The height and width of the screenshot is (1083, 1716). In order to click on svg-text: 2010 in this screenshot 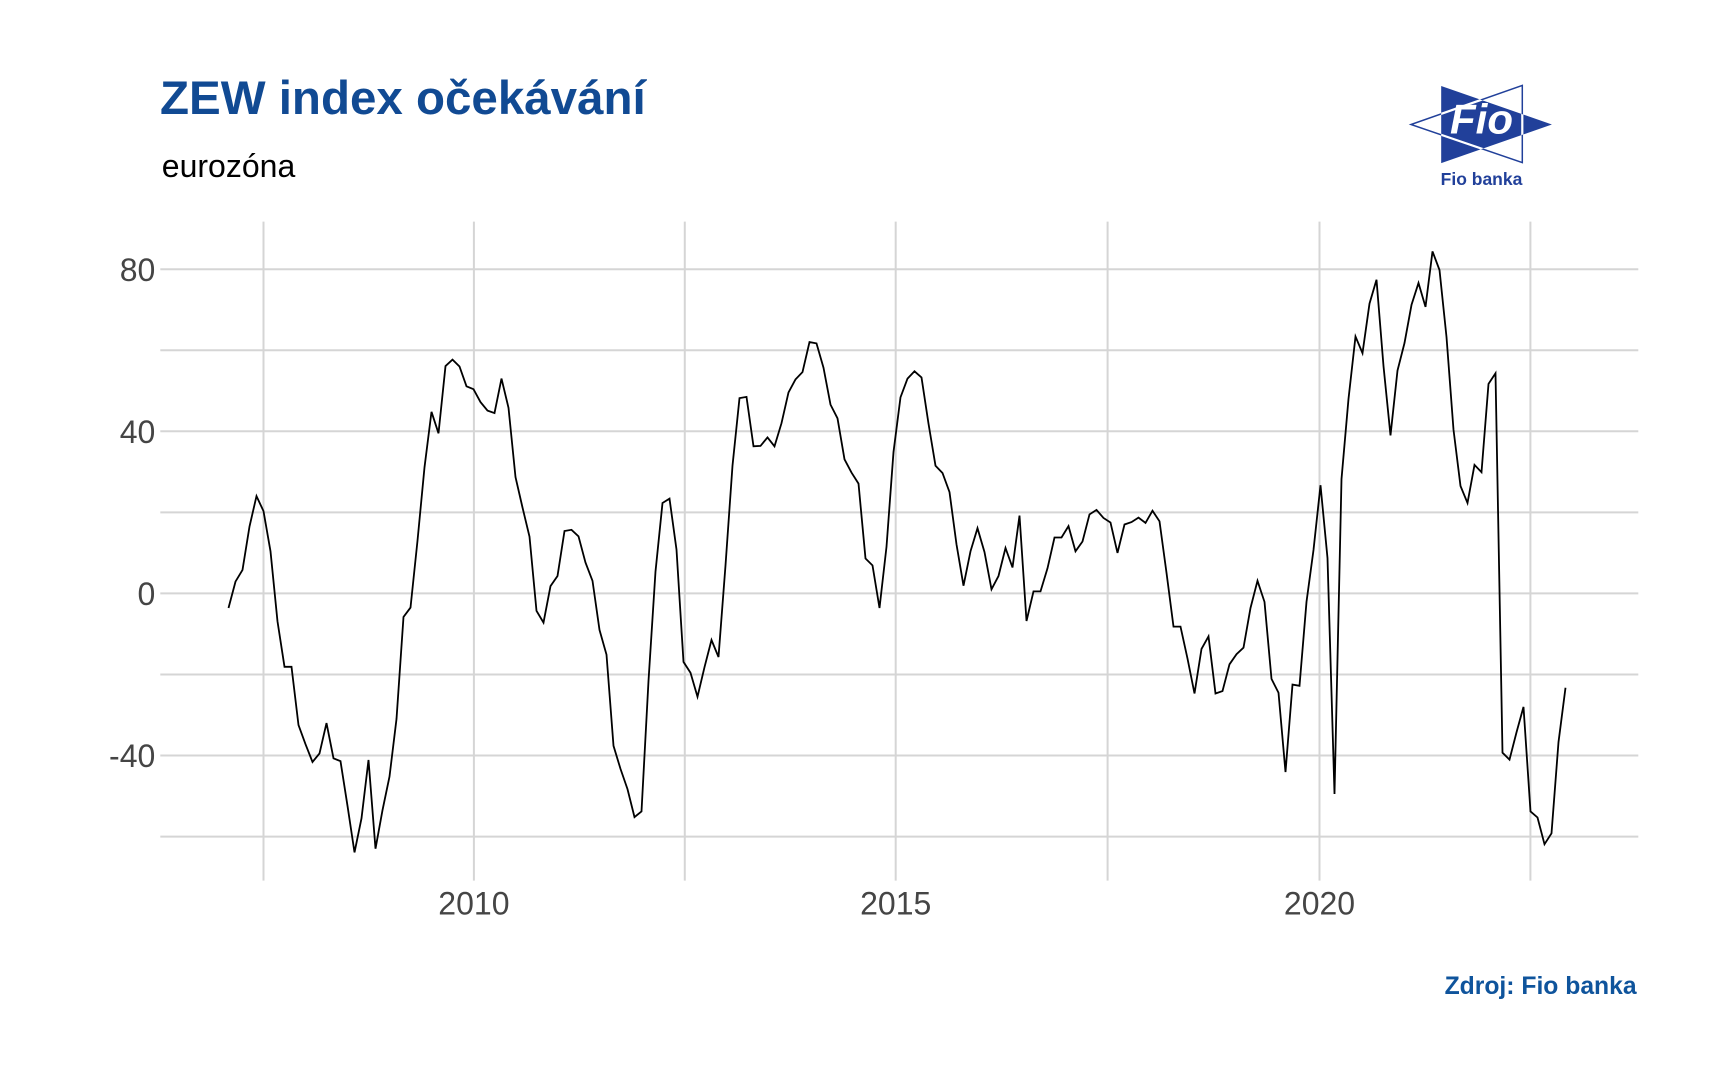, I will do `click(473, 903)`.